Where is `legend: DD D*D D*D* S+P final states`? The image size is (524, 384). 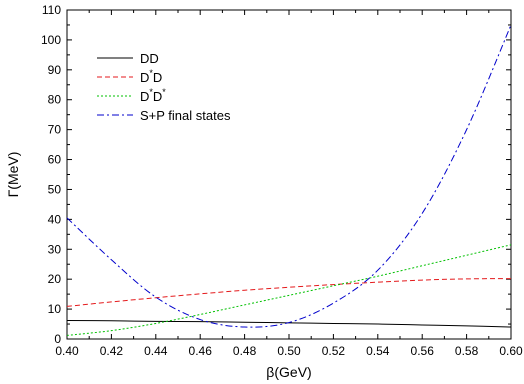
legend: DD D*D D*D* S+P final states is located at coordinates (164, 87).